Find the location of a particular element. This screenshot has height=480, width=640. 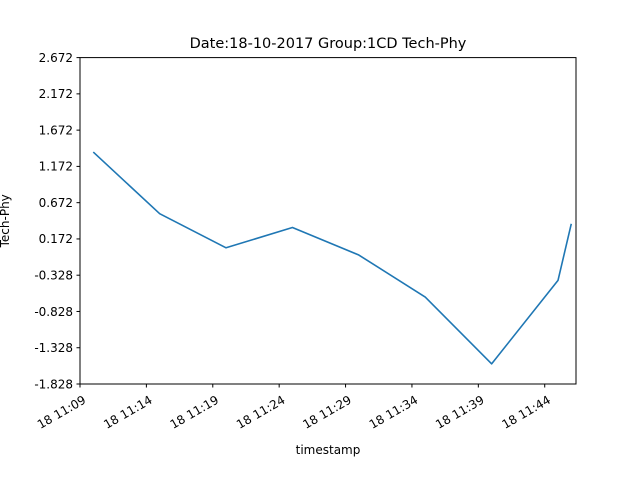

x-tick-label: 18 11:34 is located at coordinates (393, 412).